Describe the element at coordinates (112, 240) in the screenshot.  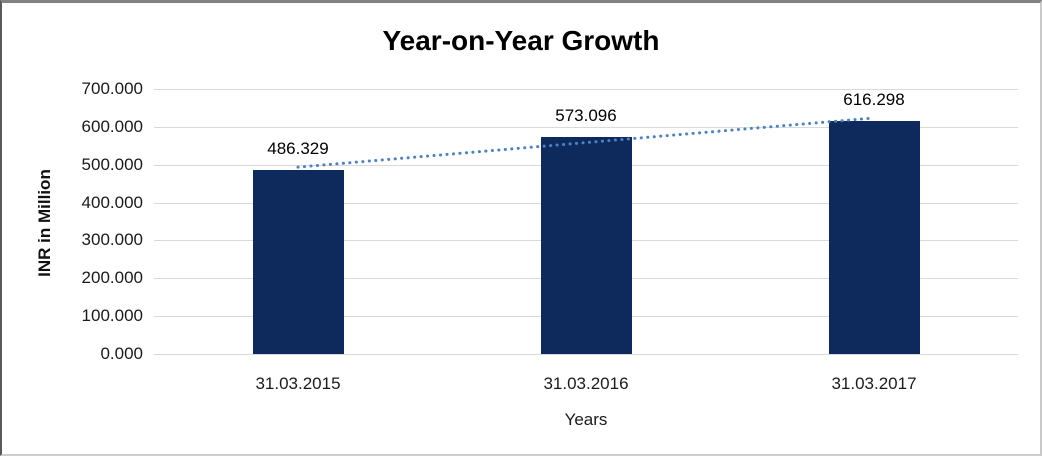
I see `y-tick-label: 300.000` at that location.